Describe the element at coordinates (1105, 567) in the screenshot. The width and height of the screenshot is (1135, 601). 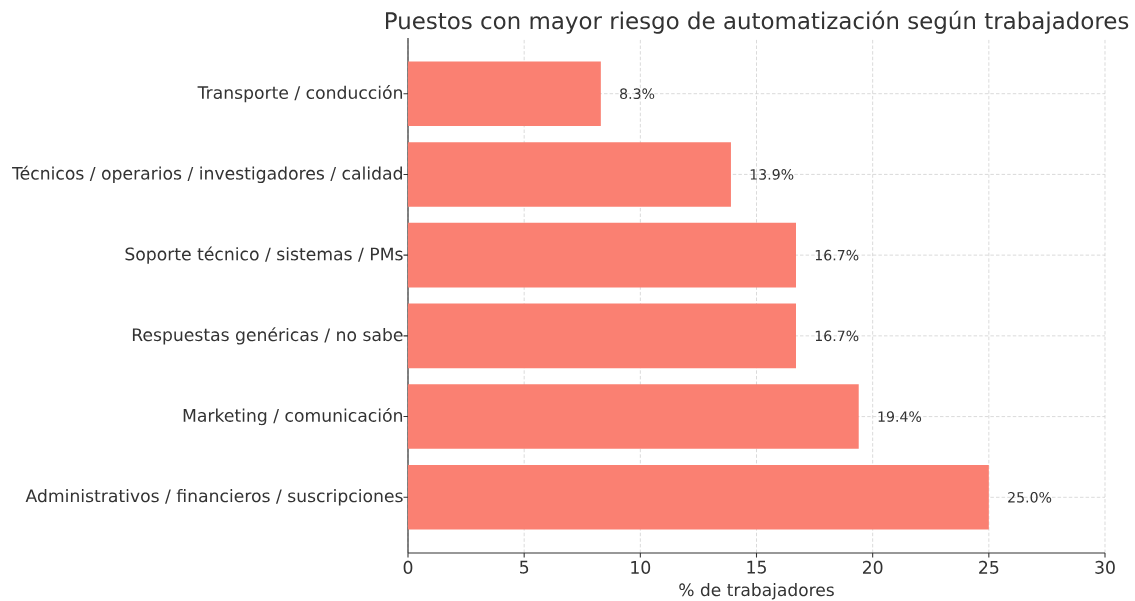
I see `x-tick-label: 30` at that location.